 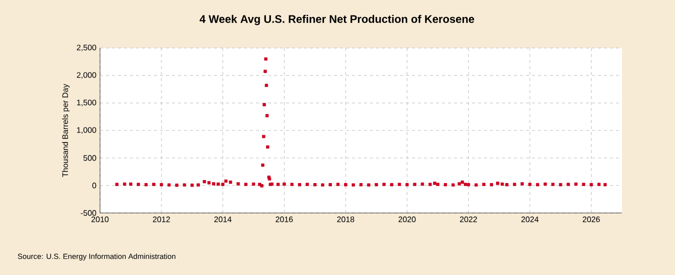 I want to click on y-tick-label: 500, so click(x=89, y=158).